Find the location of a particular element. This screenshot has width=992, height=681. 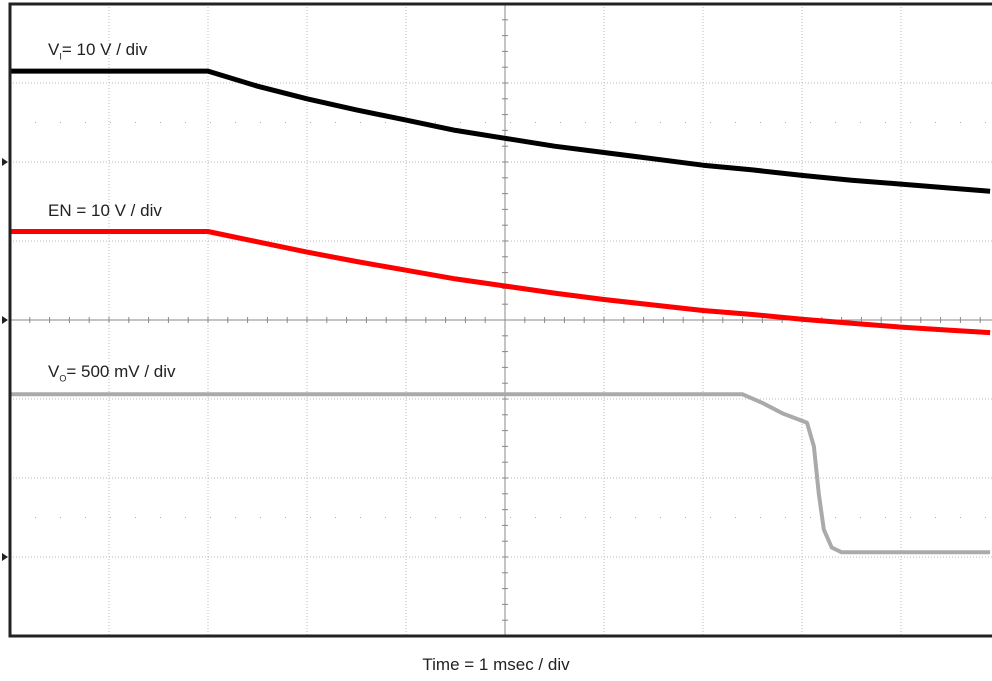

en-trace-label: EN = 10 V / div is located at coordinates (105, 210).